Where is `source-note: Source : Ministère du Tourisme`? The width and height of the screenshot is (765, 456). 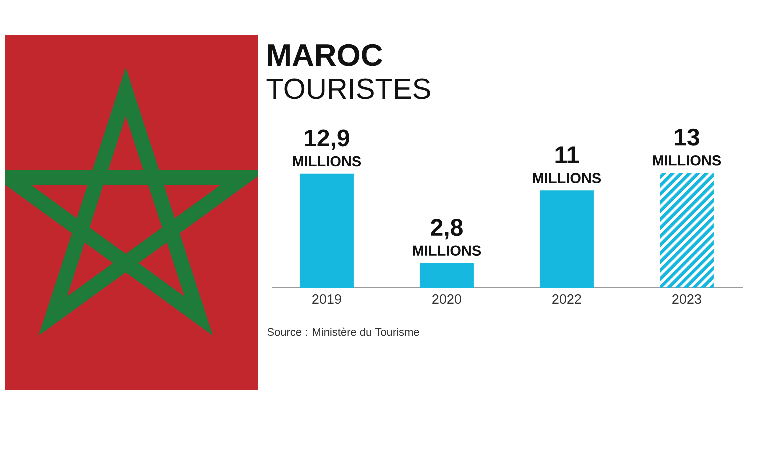 source-note: Source : Ministère du Tourisme is located at coordinates (344, 332).